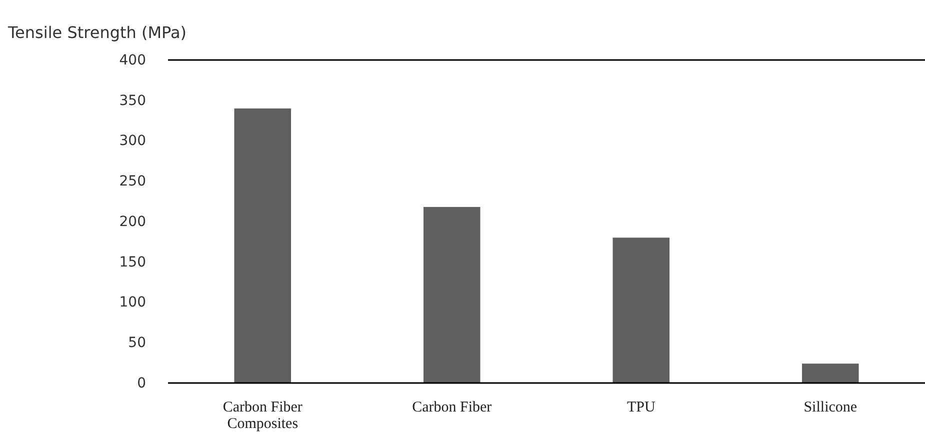  Describe the element at coordinates (262, 416) in the screenshot. I see `x-tick-label: Carbon Fiber Composites` at that location.